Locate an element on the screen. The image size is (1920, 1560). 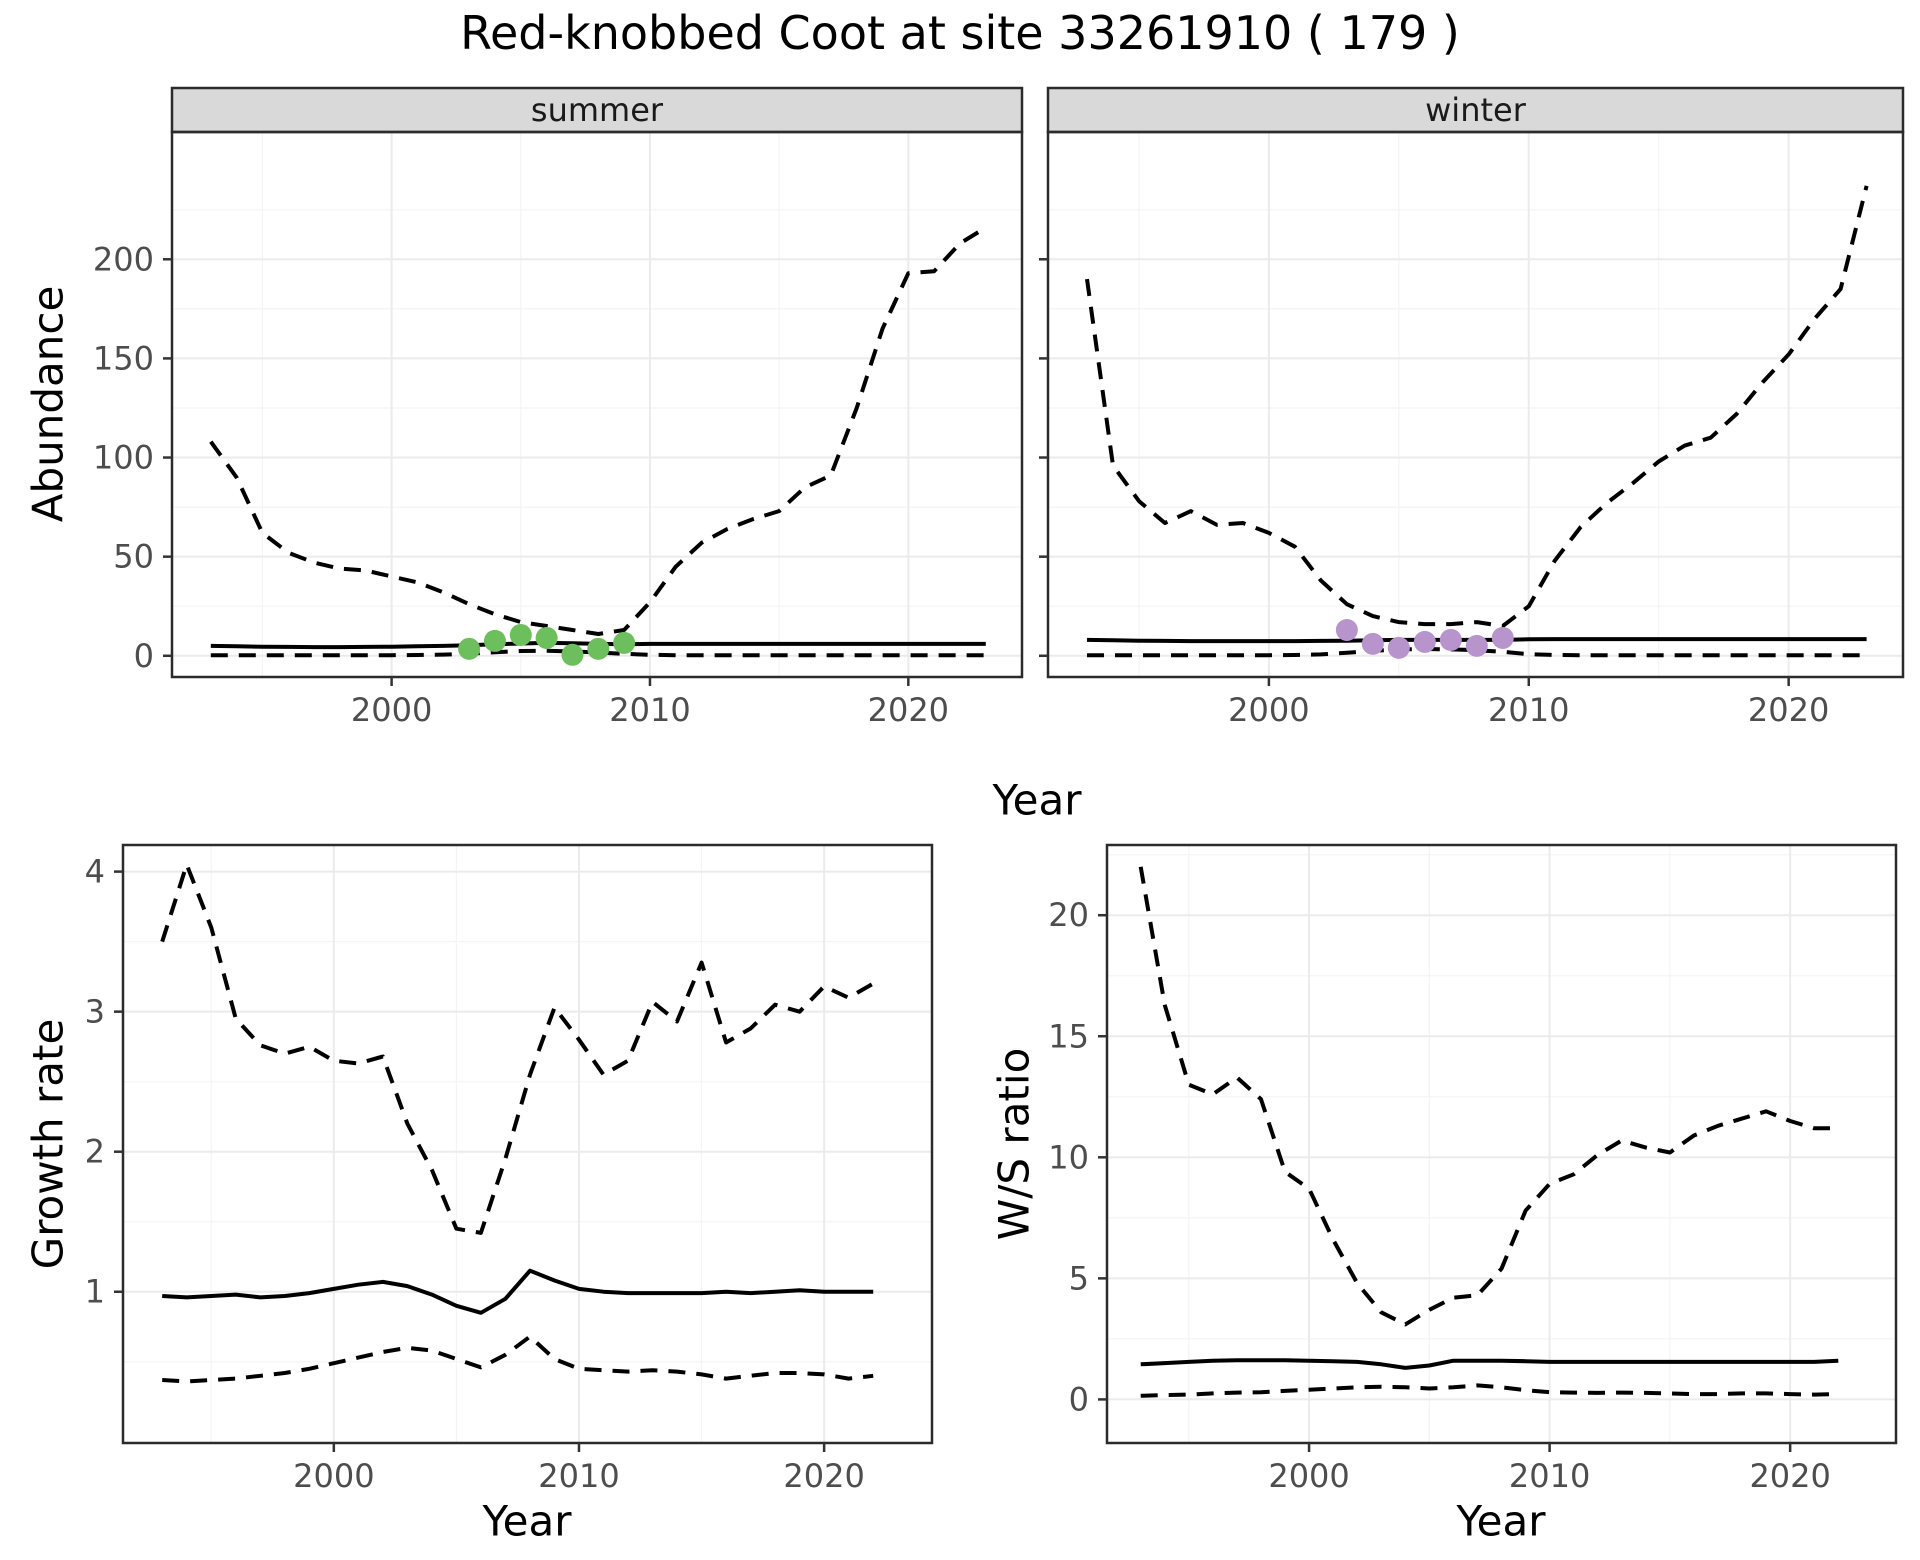
y-tick-label: 4 is located at coordinates (95, 872).